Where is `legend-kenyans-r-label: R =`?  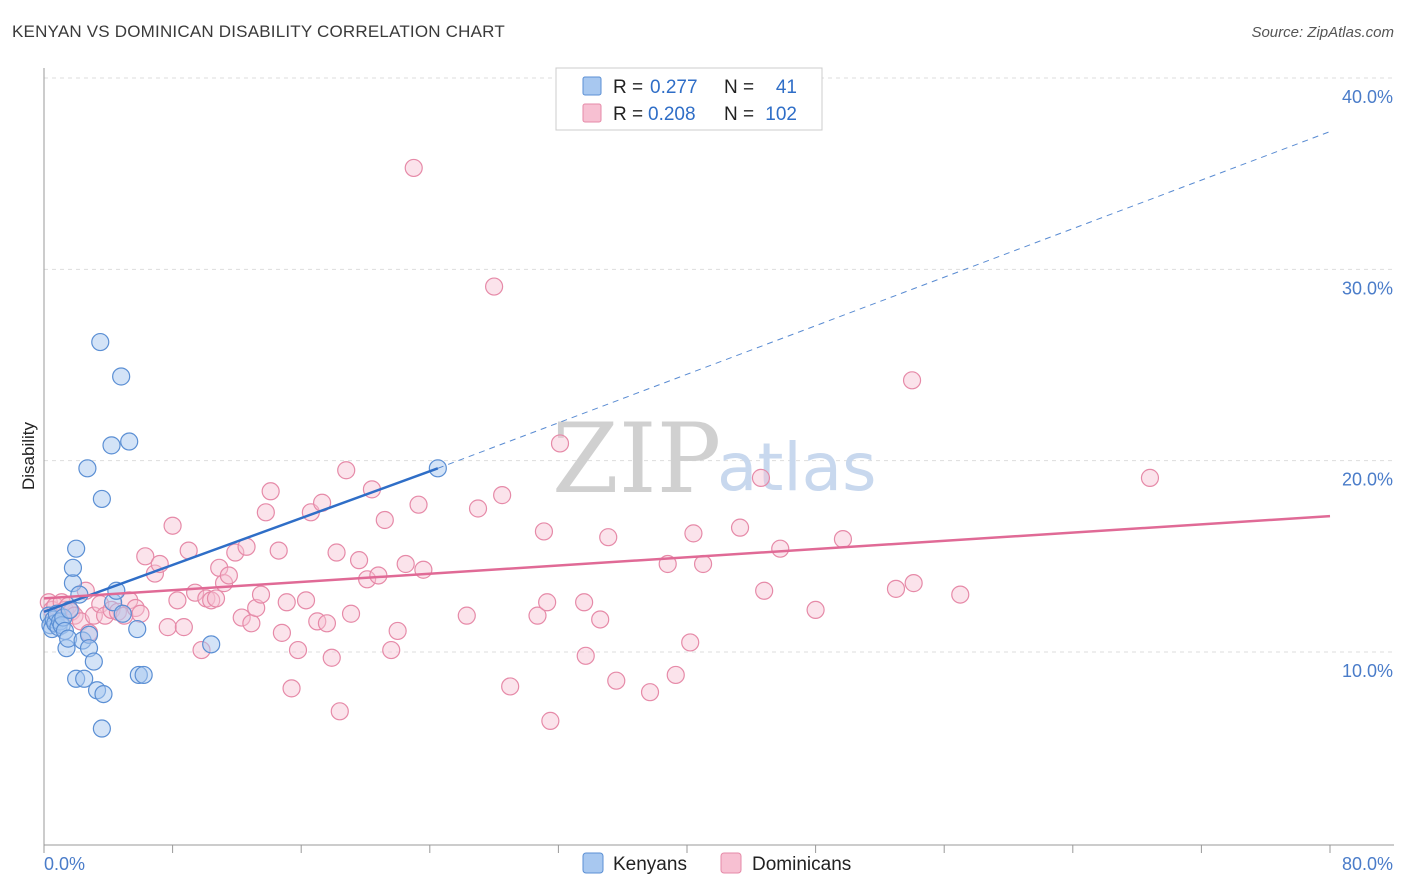
legend-kenyans-r-label: R = is located at coordinates (628, 87).